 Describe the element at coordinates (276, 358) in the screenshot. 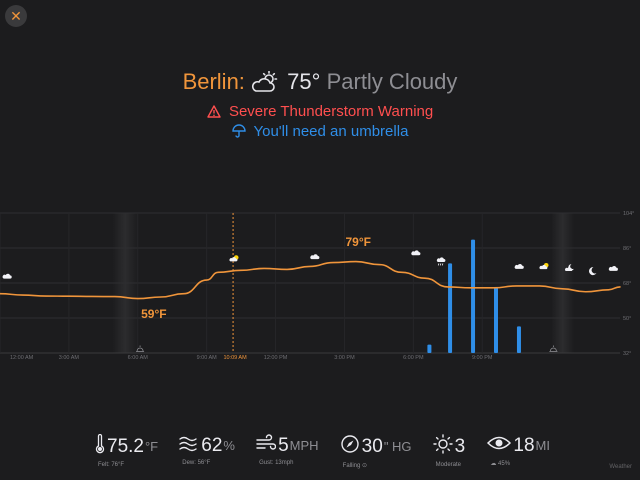

I see `x-tick-label: 12:00 PM` at that location.